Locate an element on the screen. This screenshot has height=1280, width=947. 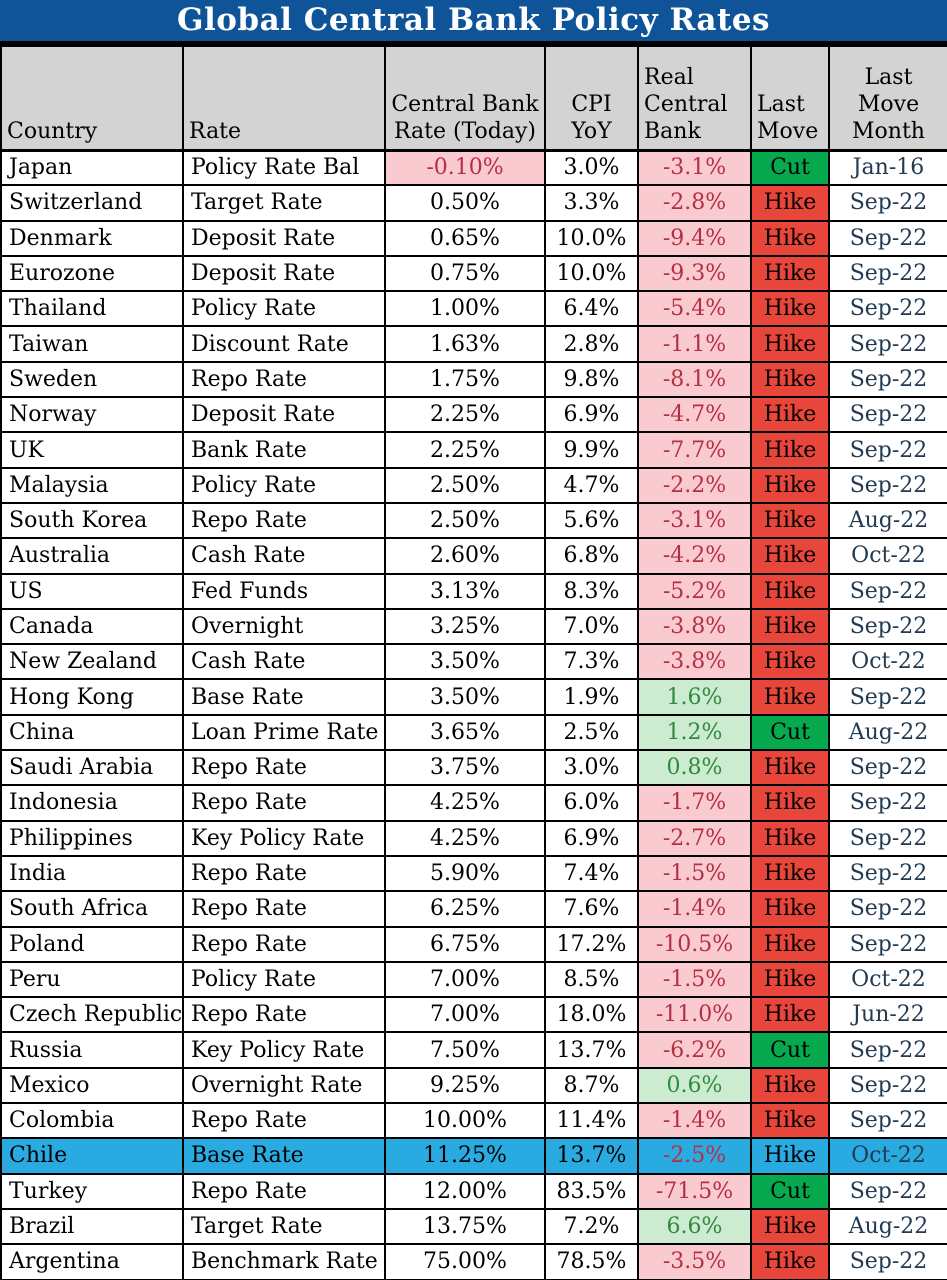
cell-country: South Africa is located at coordinates (92, 909).